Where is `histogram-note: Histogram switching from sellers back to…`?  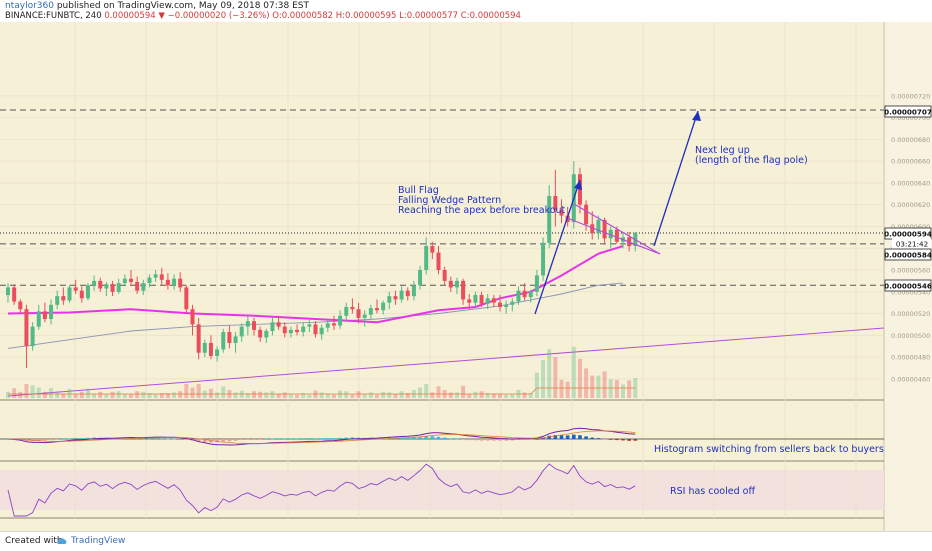 histogram-note: Histogram switching from sellers back to… is located at coordinates (769, 449).